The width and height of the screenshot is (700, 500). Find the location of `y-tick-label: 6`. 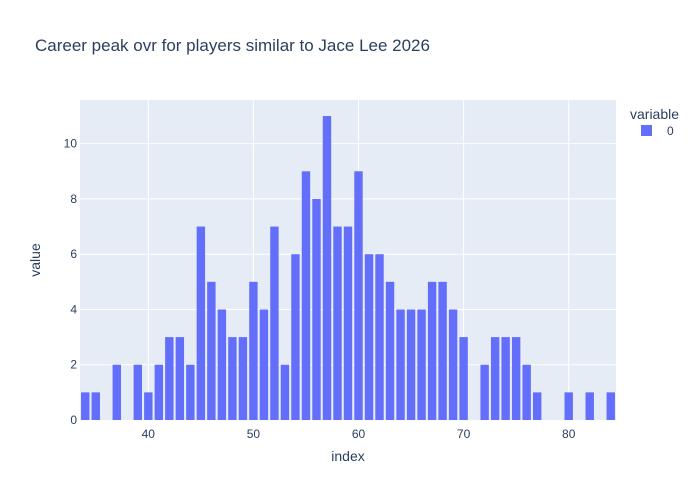

y-tick-label: 6 is located at coordinates (73, 254).